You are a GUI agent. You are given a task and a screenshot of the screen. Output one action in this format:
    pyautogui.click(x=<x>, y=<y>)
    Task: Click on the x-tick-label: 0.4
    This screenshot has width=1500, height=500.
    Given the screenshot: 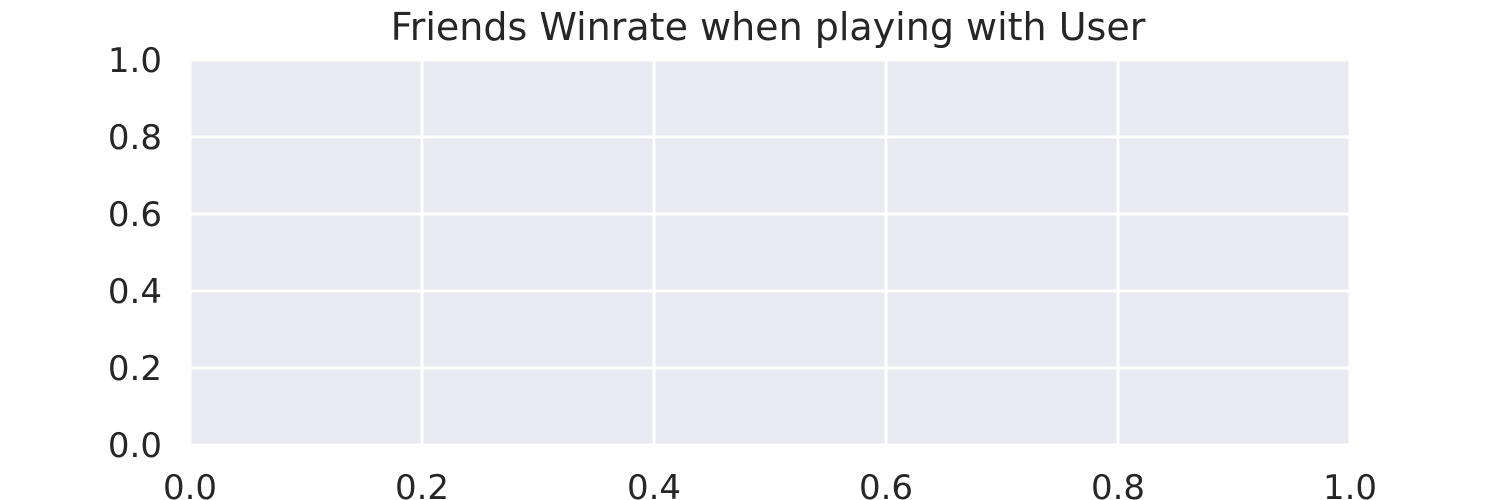 What is the action you would take?
    pyautogui.click(x=654, y=484)
    